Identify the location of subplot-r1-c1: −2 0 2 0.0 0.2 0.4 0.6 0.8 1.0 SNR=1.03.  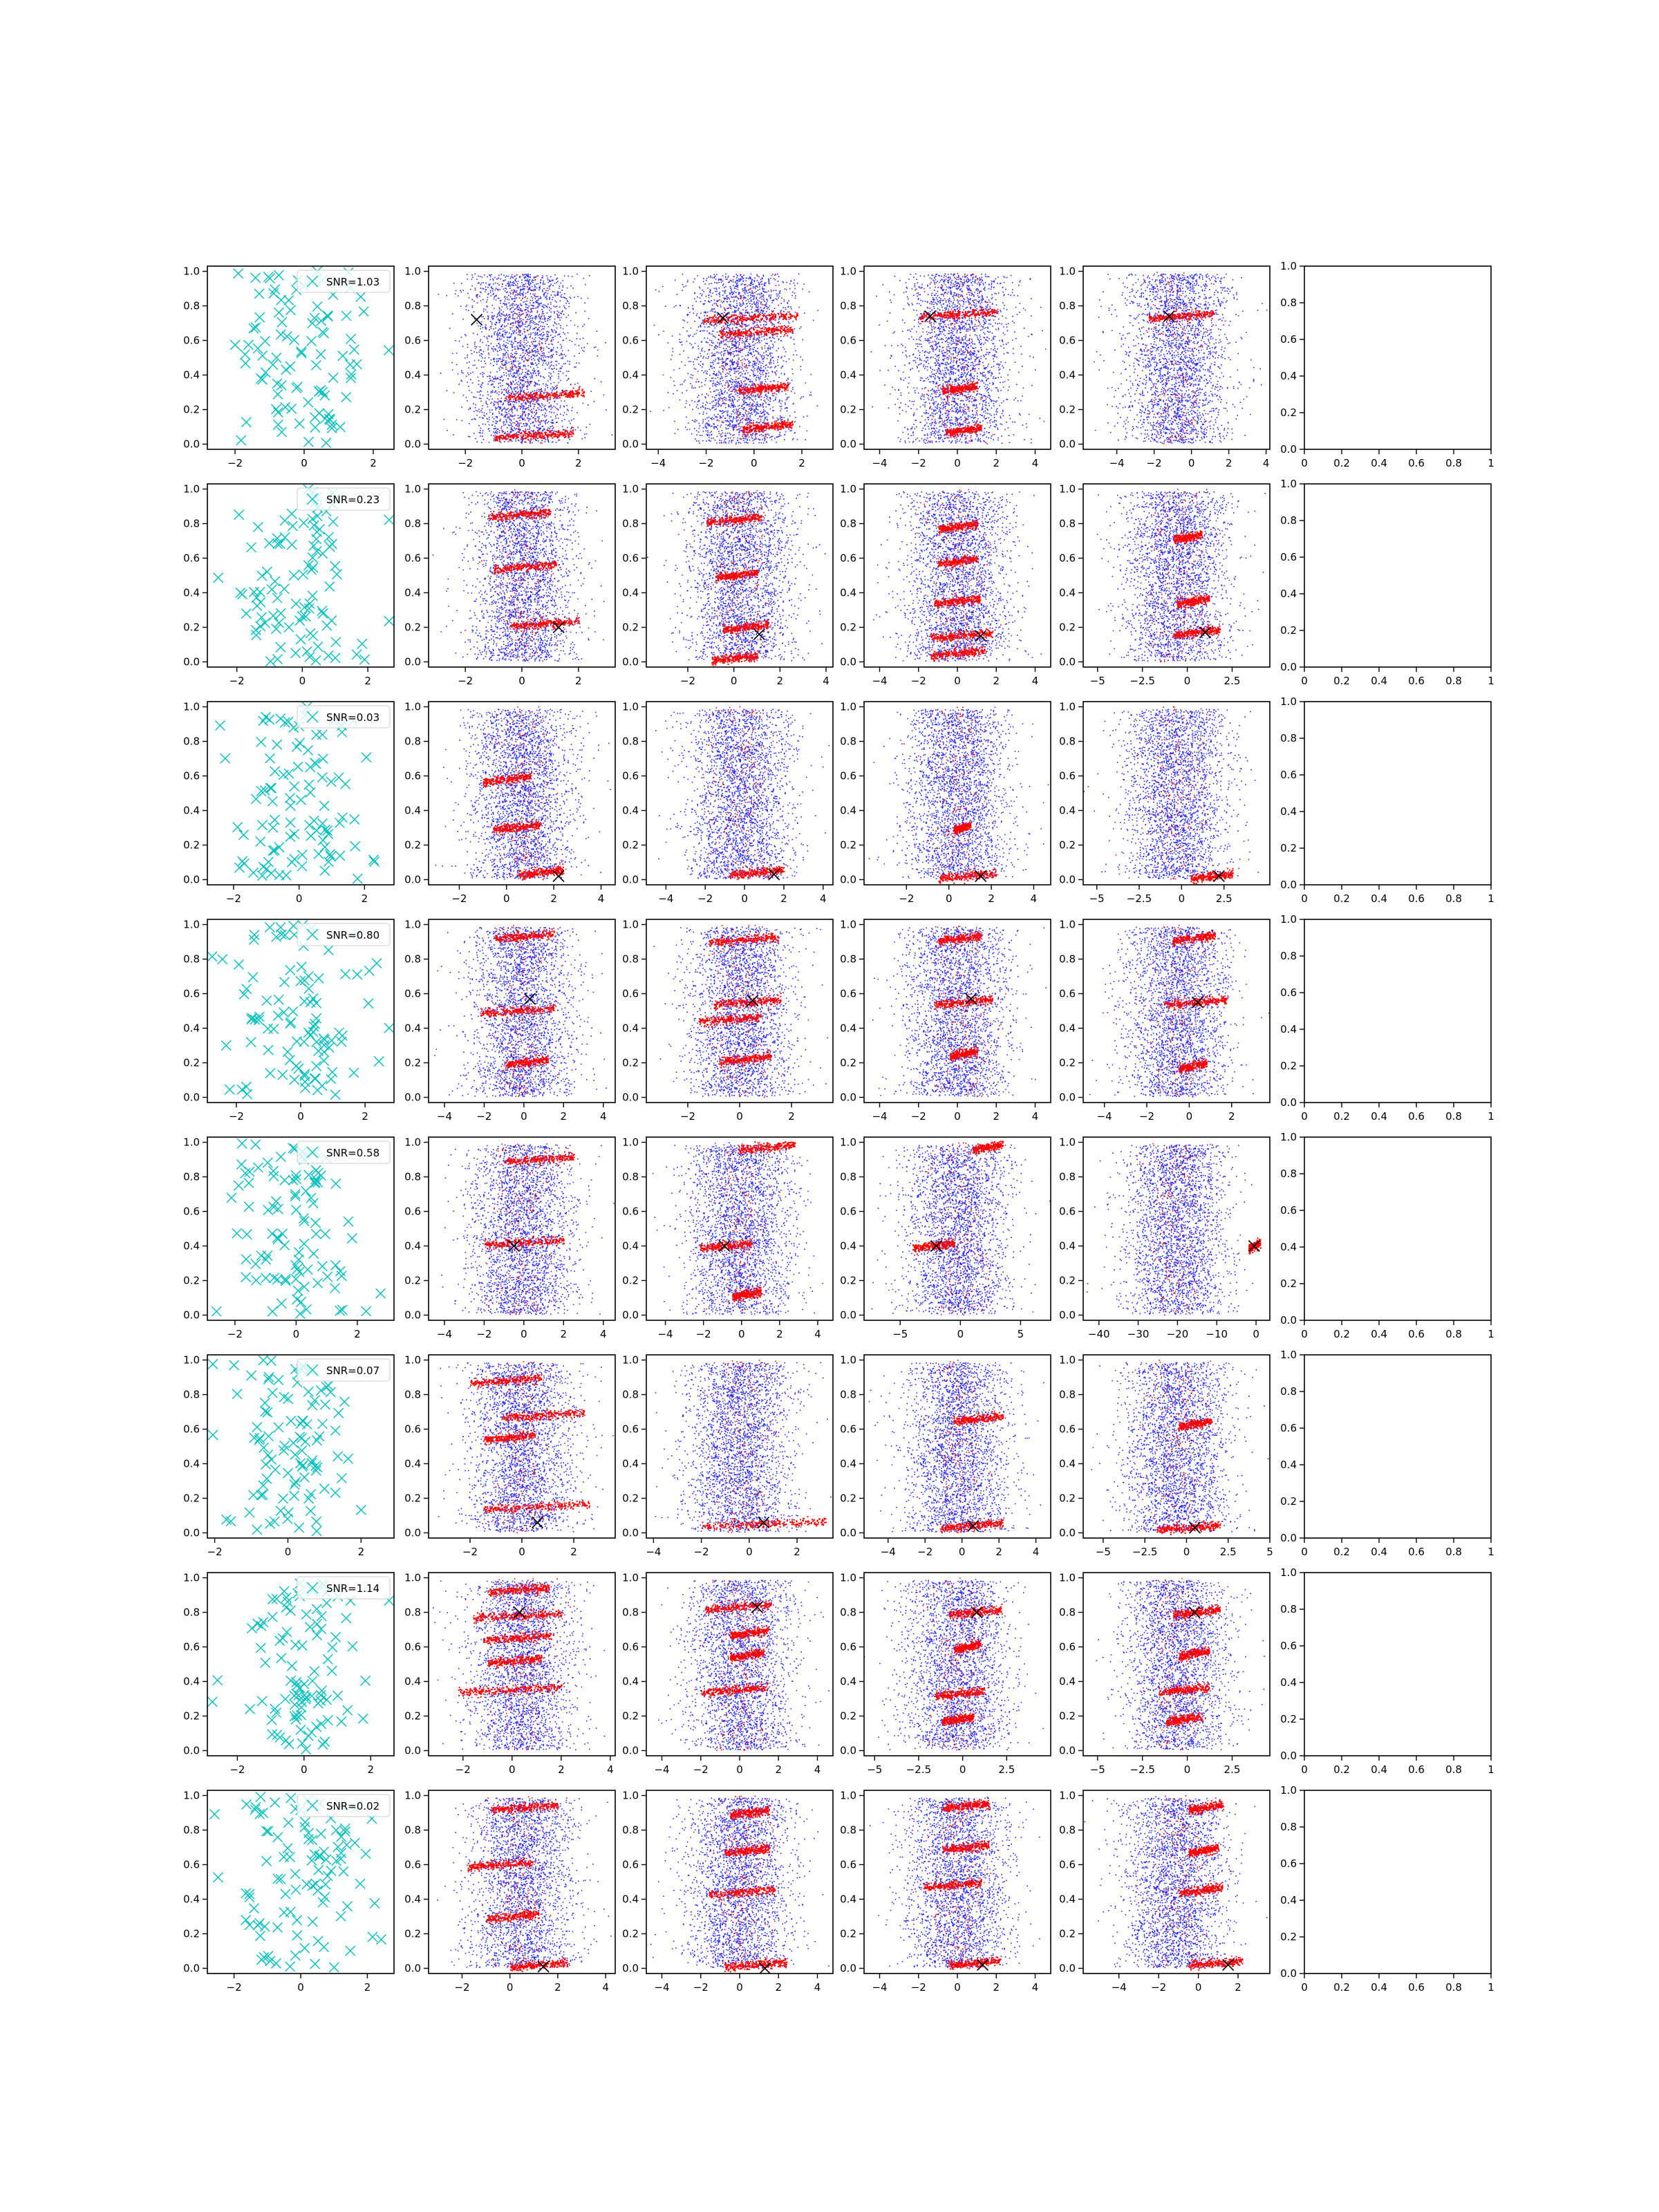
(289, 367).